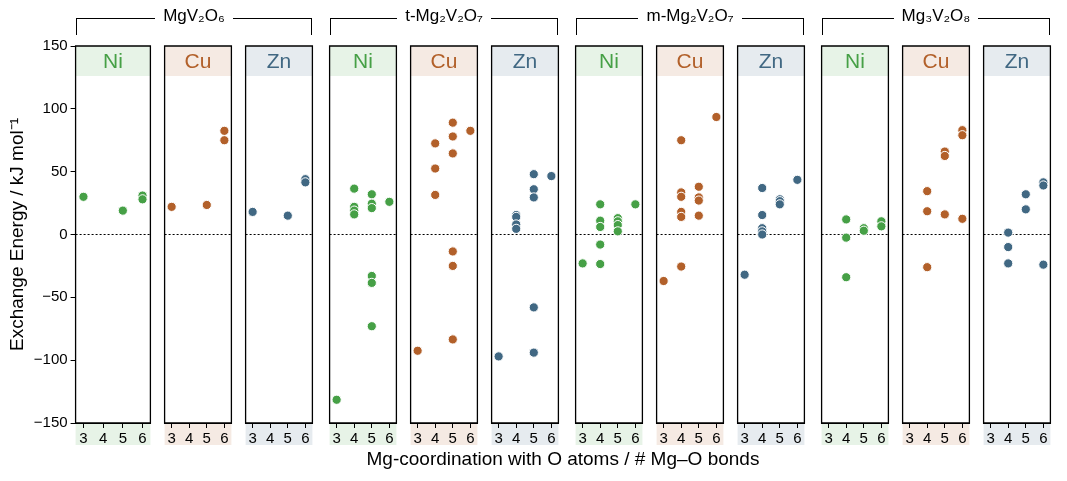 The height and width of the screenshot is (481, 1067). What do you see at coordinates (63, 233) in the screenshot?
I see `y-tick-label: 0` at bounding box center [63, 233].